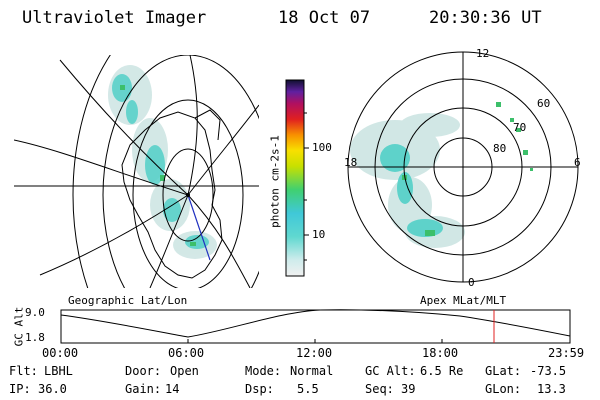  What do you see at coordinates (312, 371) in the screenshot?
I see `mode-value: Normal` at bounding box center [312, 371].